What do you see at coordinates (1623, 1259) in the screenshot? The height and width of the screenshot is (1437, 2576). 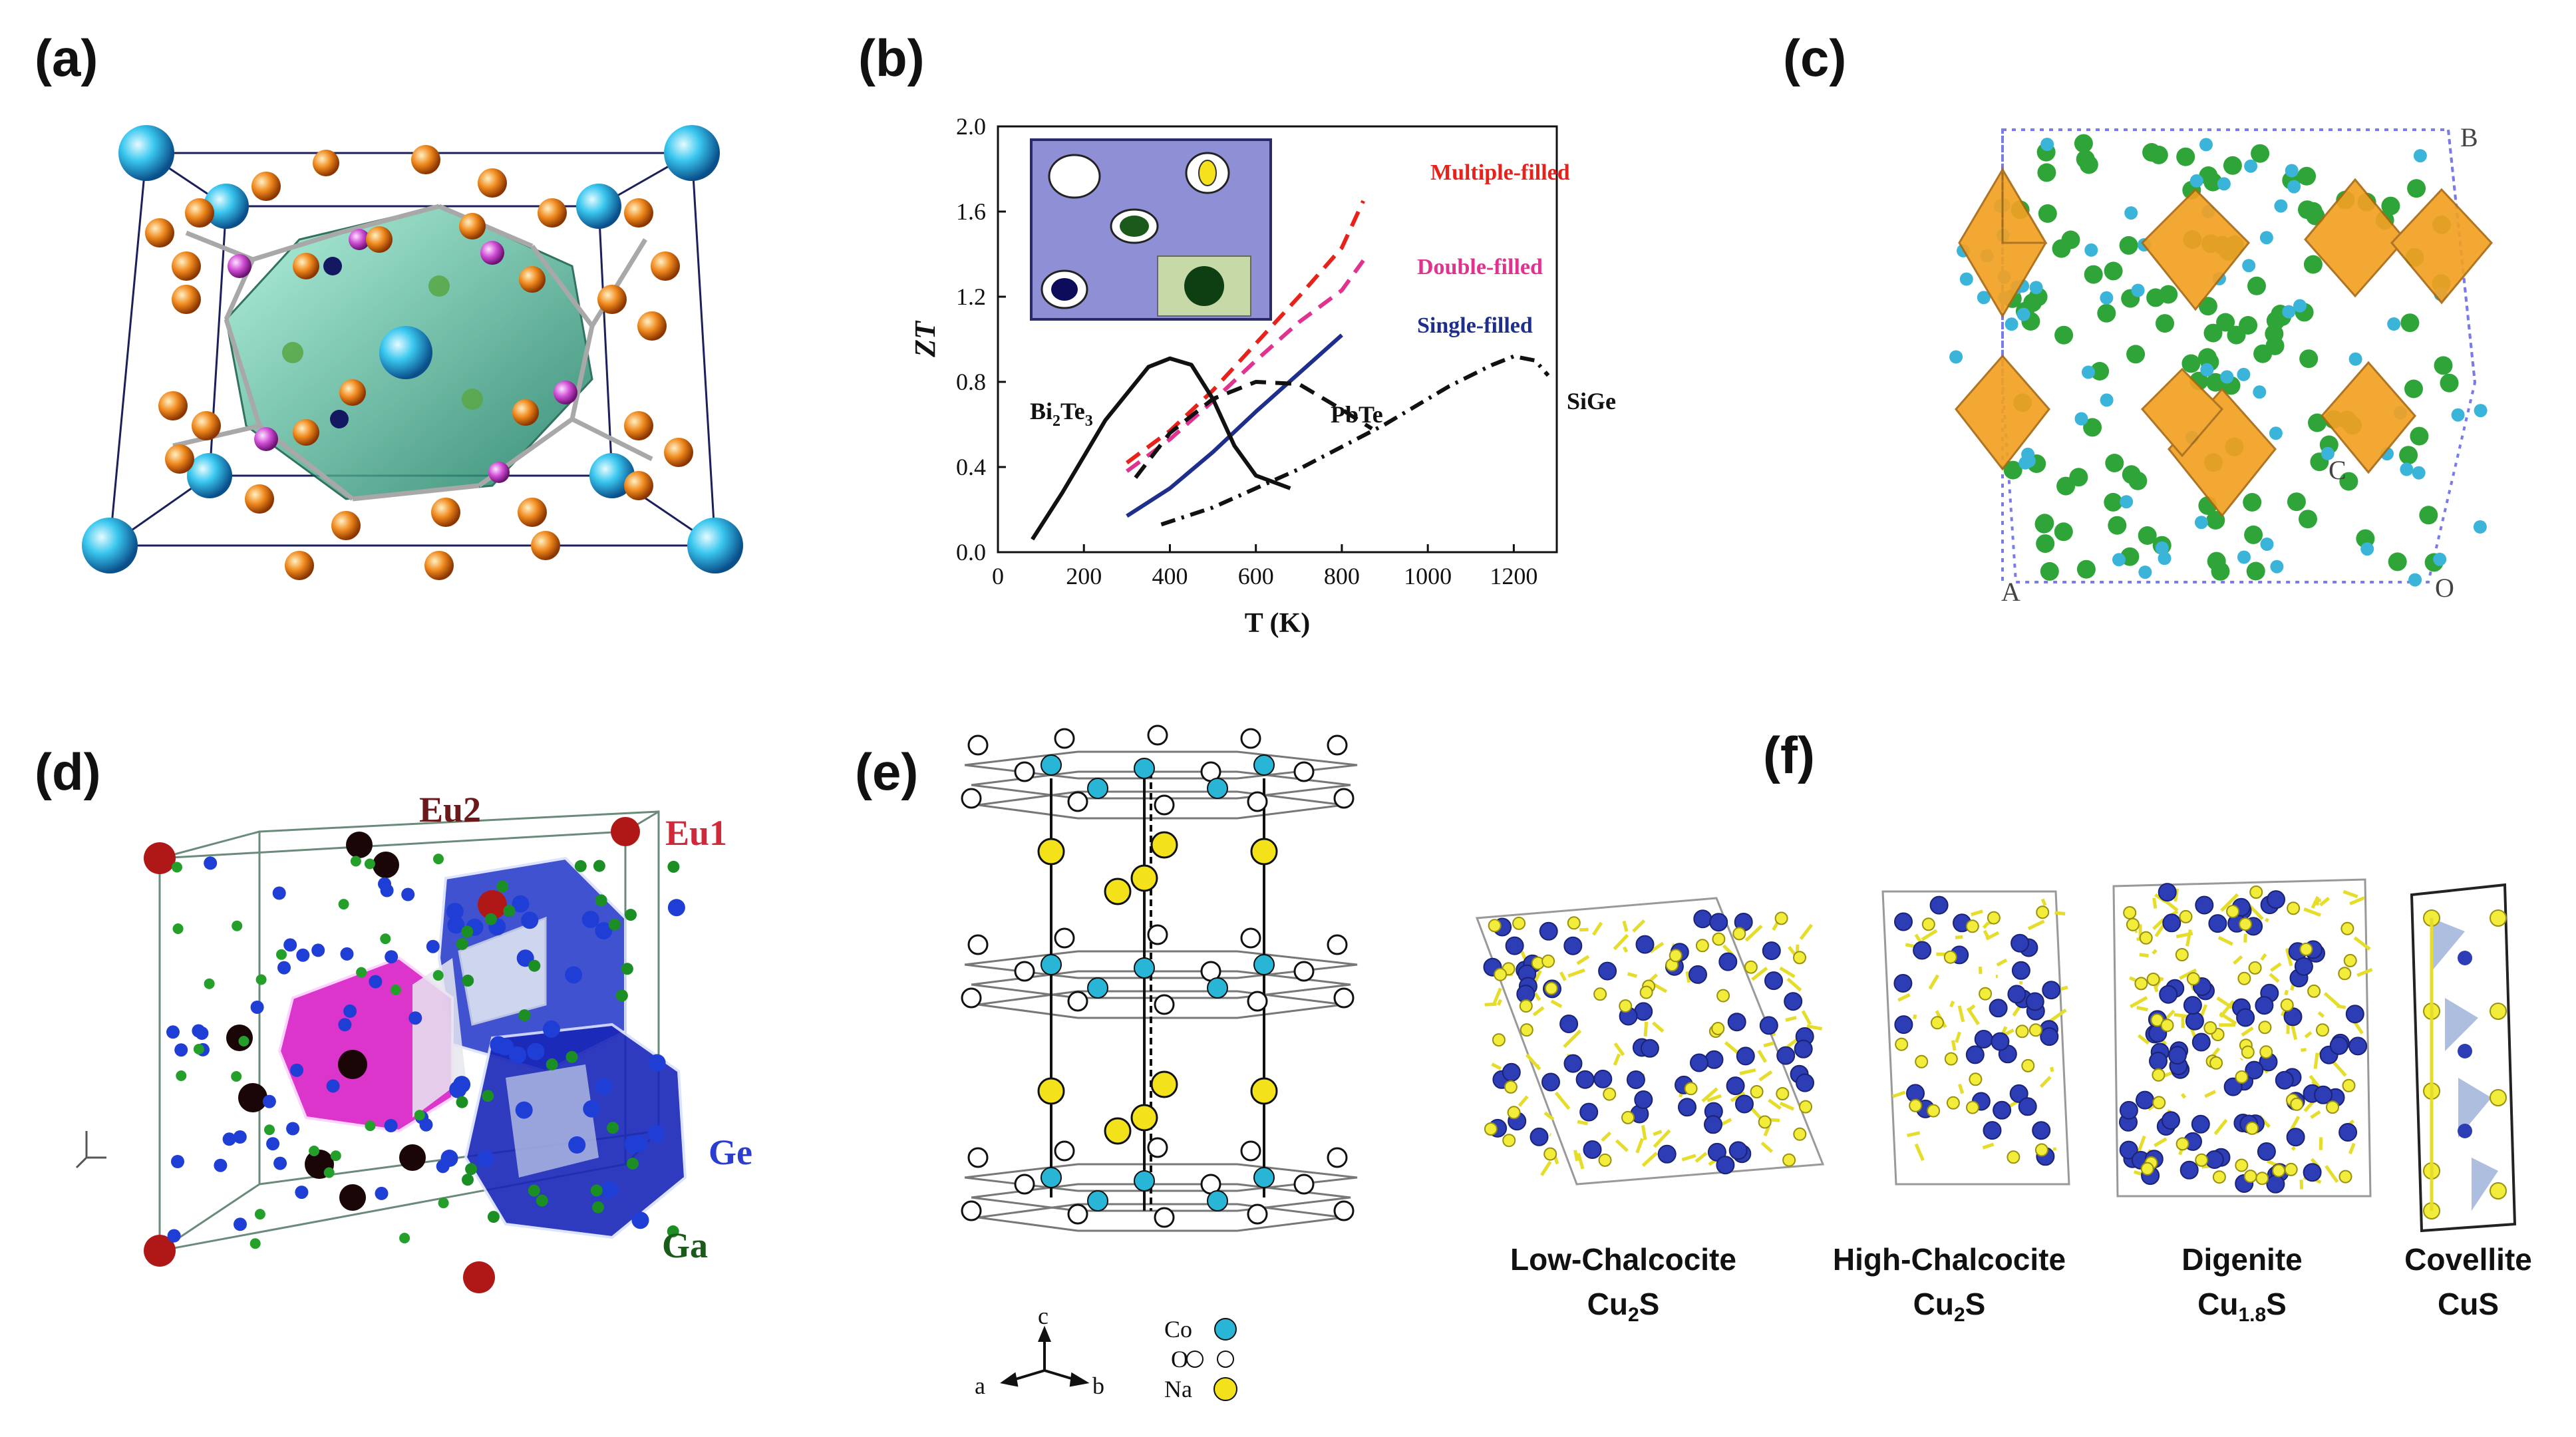 I see `low-chalcocite-name: Low-Chalcocite` at bounding box center [1623, 1259].